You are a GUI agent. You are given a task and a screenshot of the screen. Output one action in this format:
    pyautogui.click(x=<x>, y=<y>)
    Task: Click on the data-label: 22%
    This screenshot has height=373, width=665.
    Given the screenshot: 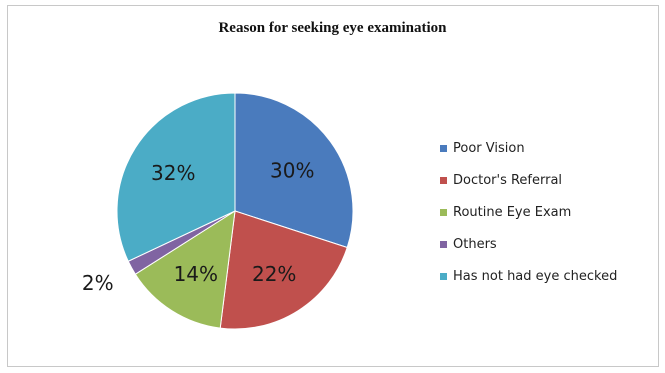 What is the action you would take?
    pyautogui.click(x=274, y=274)
    